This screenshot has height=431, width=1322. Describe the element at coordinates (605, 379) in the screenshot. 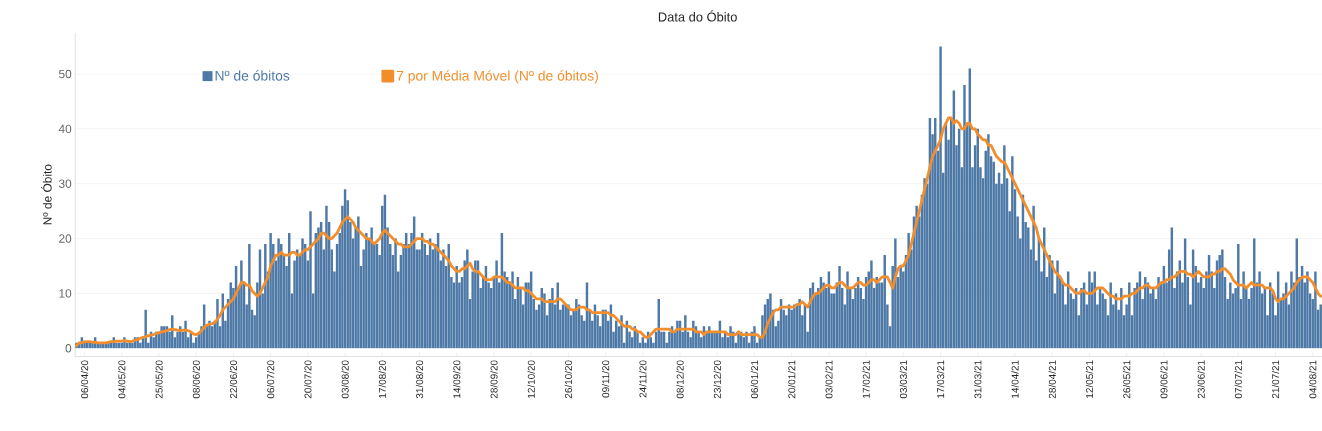

I see `x-tick-label: 09/11/20` at that location.